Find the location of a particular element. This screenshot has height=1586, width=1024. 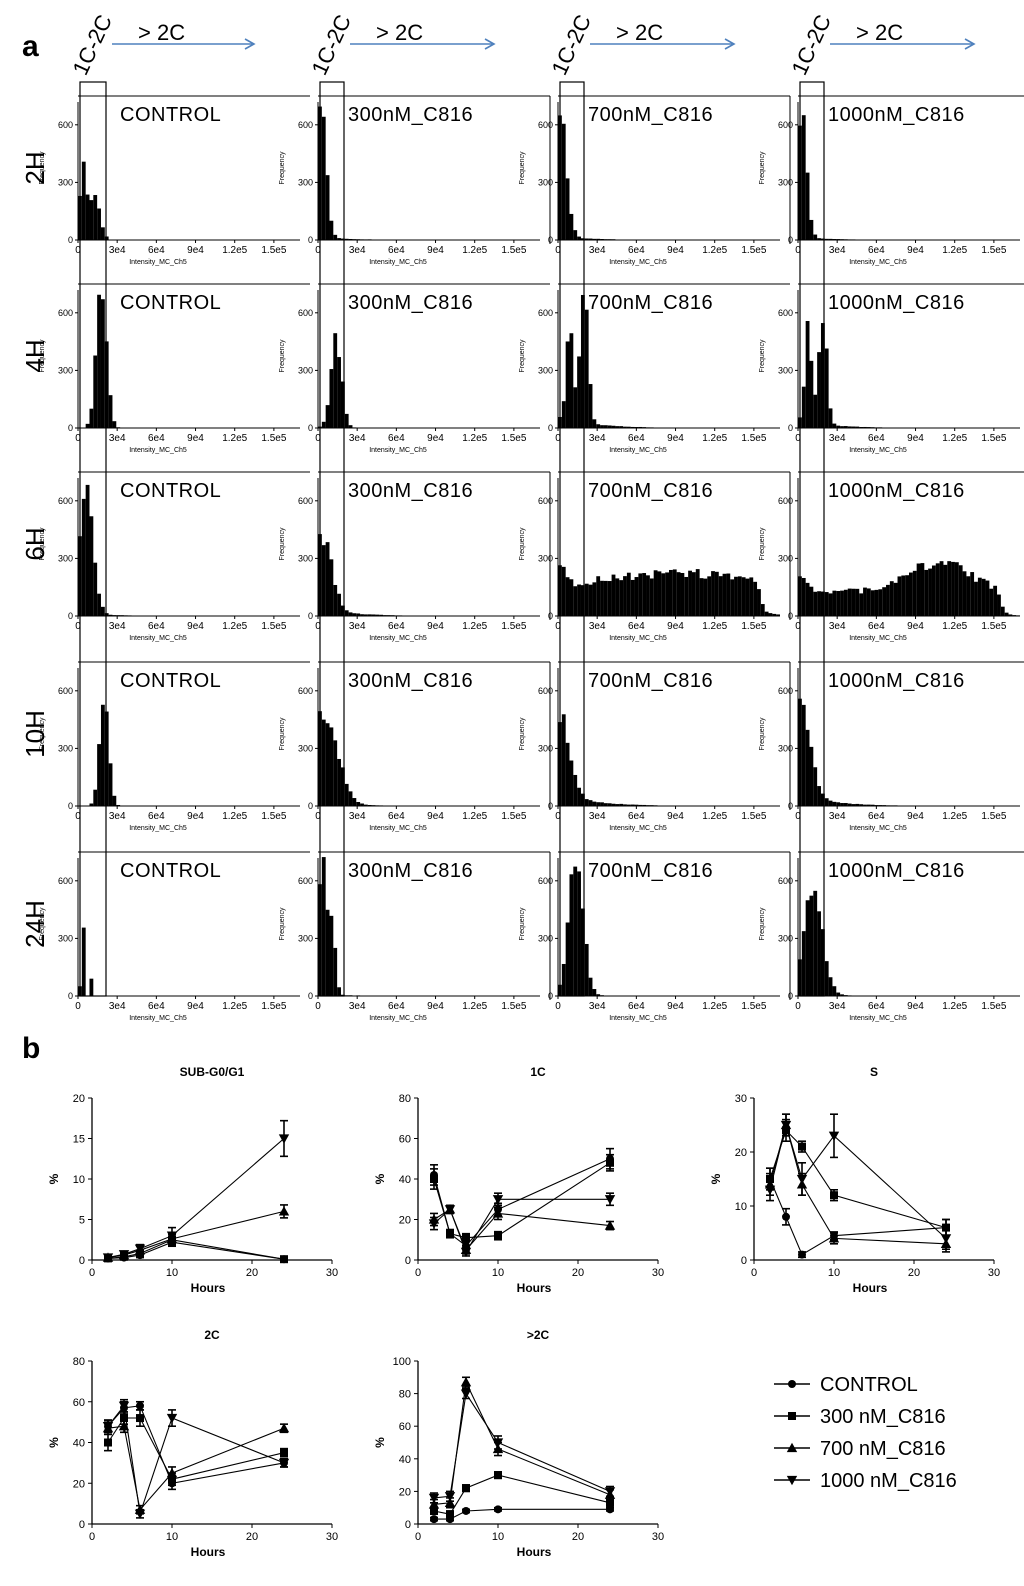

series is located at coordinates (196, 1445).